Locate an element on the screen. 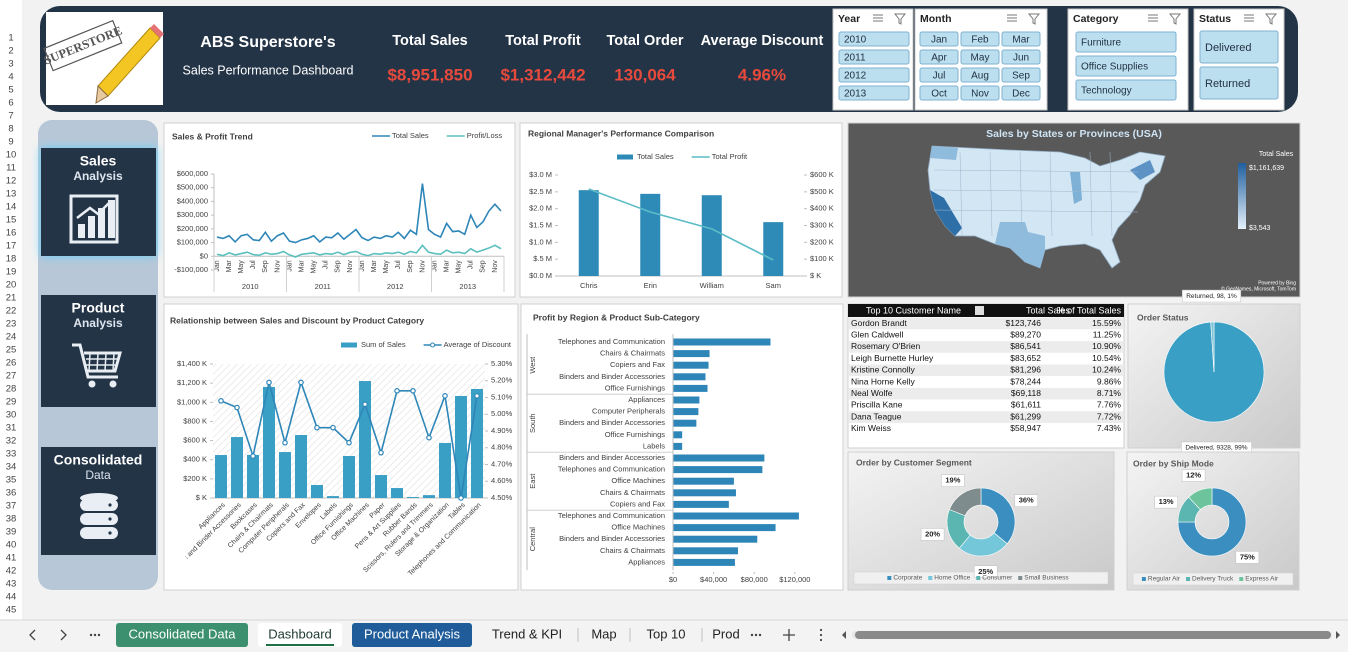 The width and height of the screenshot is (1348, 652). y-tick-label: Binders and Binder Accessories is located at coordinates (612, 376).